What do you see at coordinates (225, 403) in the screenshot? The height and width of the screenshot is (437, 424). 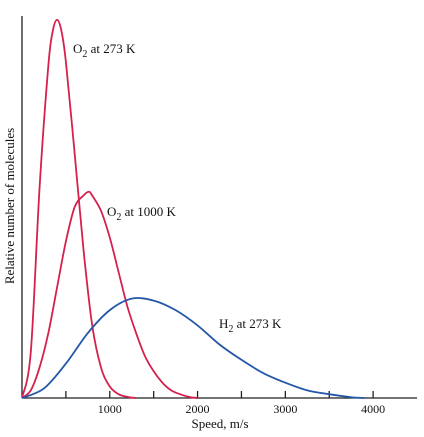 I see `x-ticks: 1000 2000 3000 4000` at bounding box center [225, 403].